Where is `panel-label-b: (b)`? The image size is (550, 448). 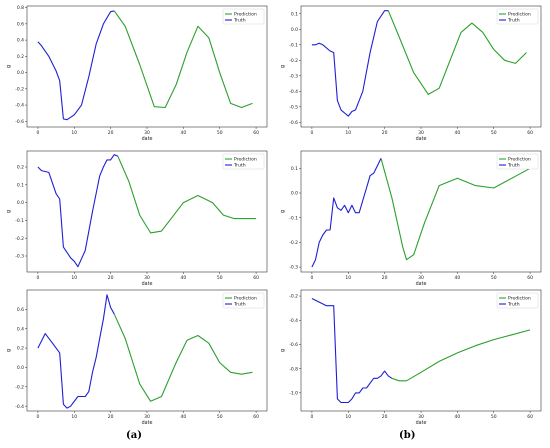 panel-label-b: (b) is located at coordinates (407, 435).